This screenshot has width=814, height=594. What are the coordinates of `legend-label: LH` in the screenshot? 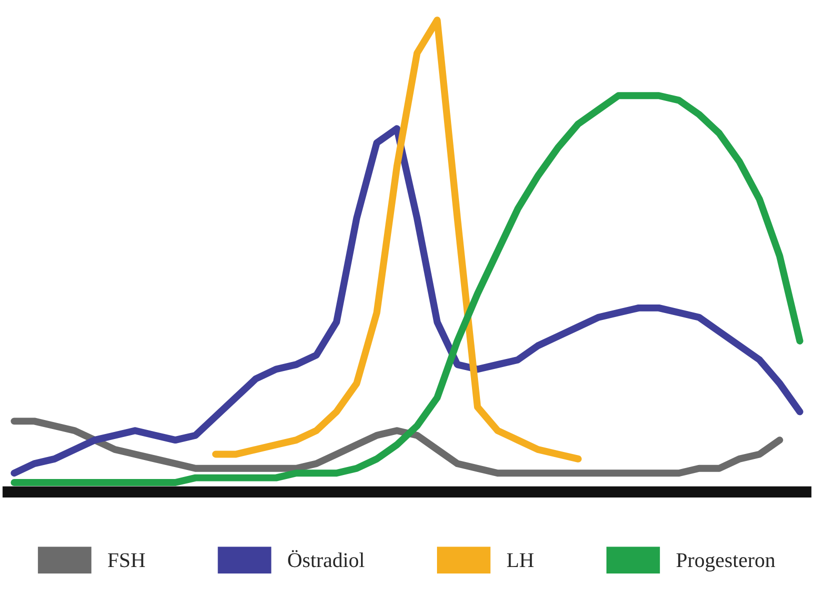 It's located at (520, 560).